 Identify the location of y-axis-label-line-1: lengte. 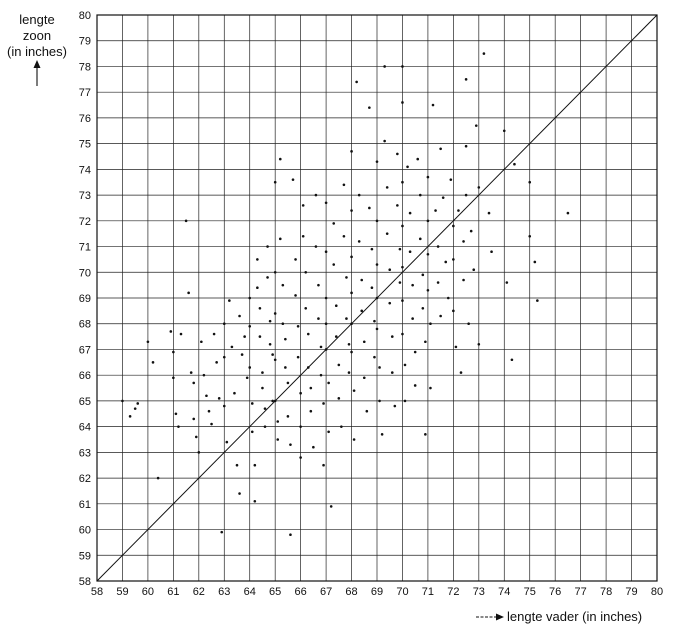
(36, 19).